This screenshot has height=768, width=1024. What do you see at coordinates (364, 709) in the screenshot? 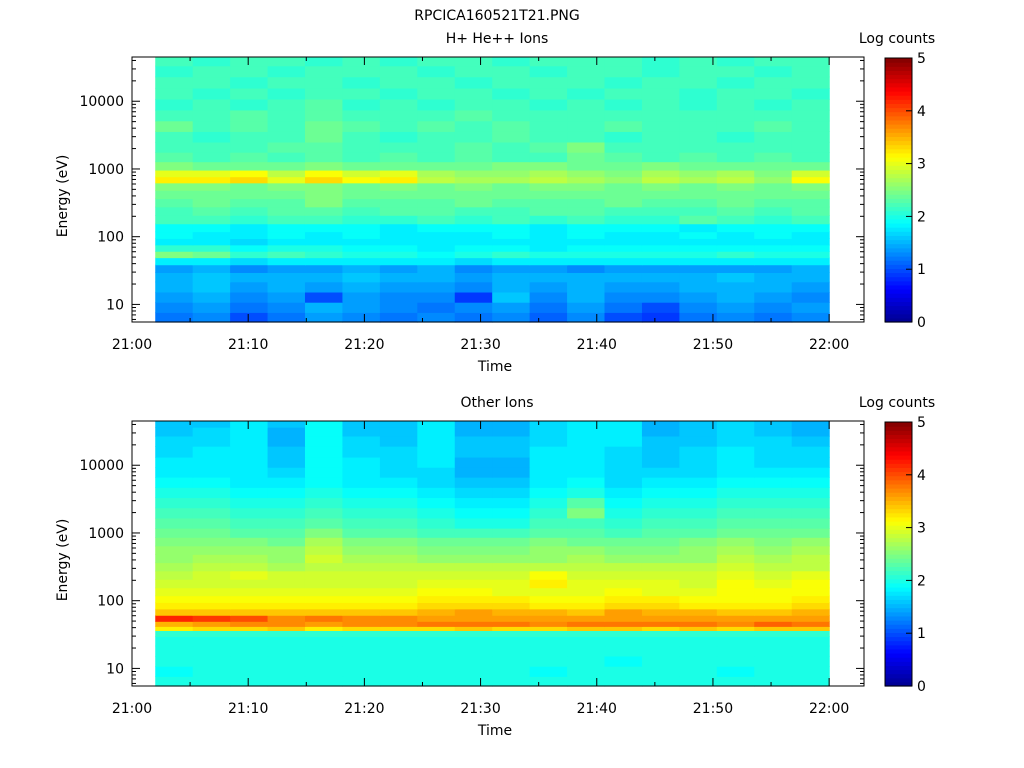
I see `x-tick-label: 21:20` at bounding box center [364, 709].